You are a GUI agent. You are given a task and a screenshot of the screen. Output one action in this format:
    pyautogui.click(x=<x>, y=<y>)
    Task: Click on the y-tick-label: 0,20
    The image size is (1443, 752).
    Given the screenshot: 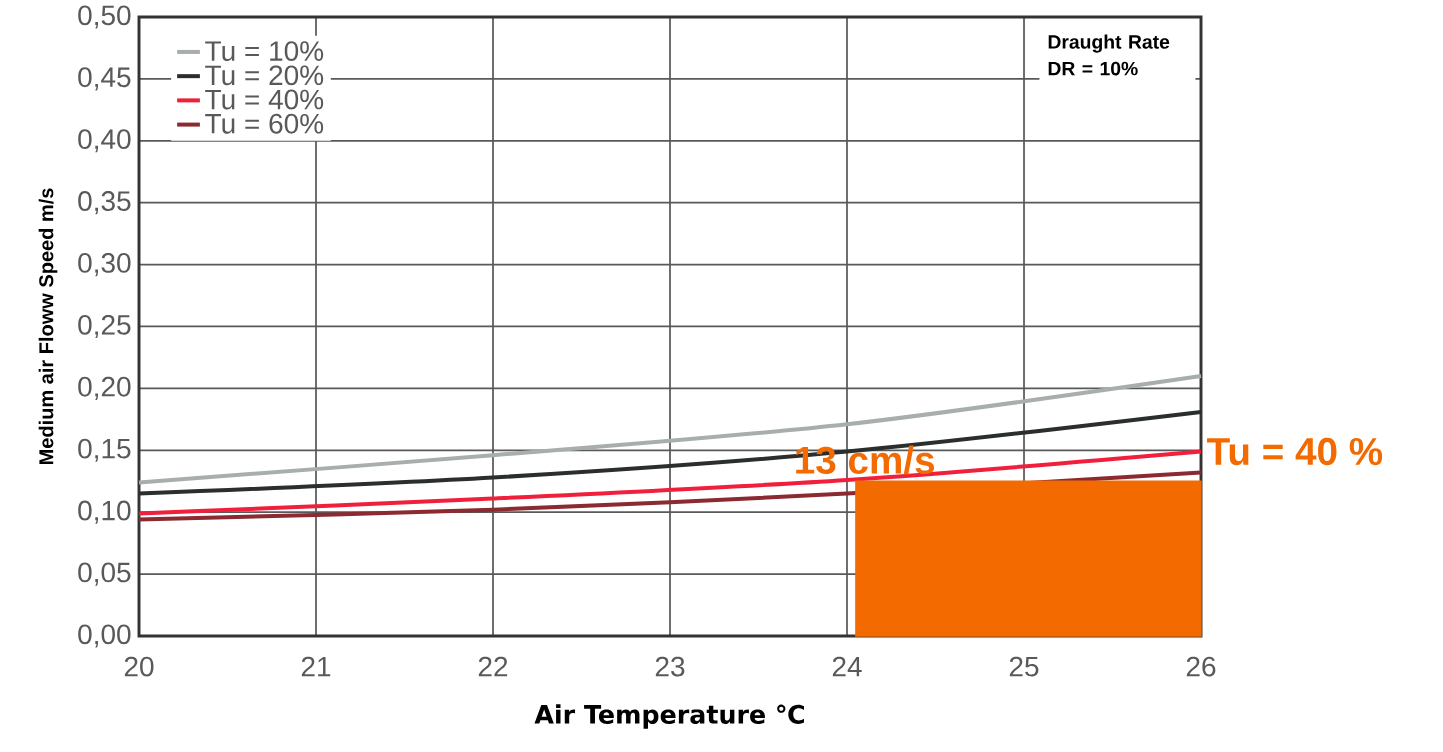 What is the action you would take?
    pyautogui.click(x=104, y=388)
    